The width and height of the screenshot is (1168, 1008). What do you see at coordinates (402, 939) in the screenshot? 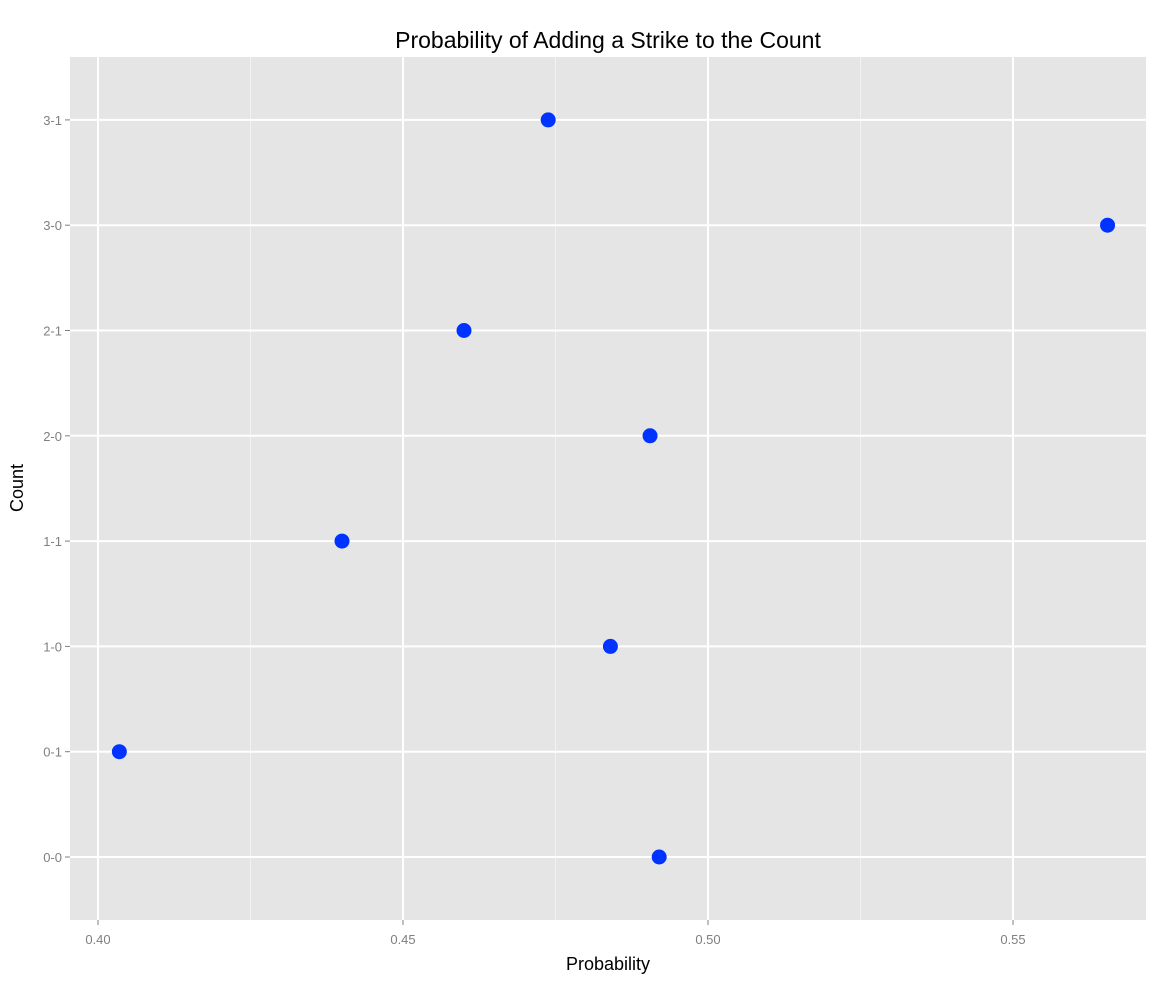
I see `x-tick-label: 0.45` at bounding box center [402, 939].